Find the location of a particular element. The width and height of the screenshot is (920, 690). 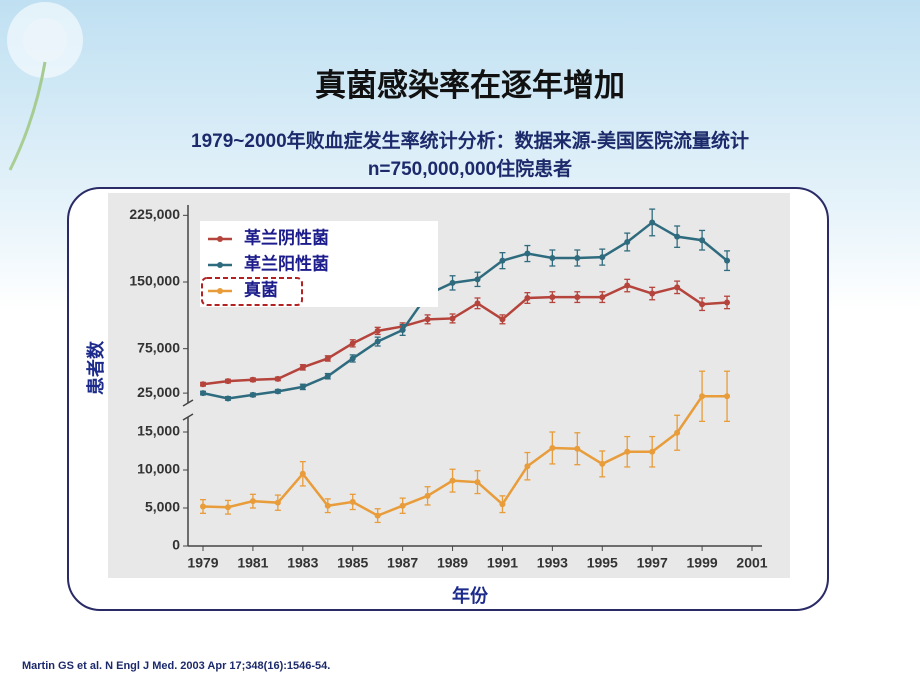

y-tick-label: 150,000 is located at coordinates (154, 281).